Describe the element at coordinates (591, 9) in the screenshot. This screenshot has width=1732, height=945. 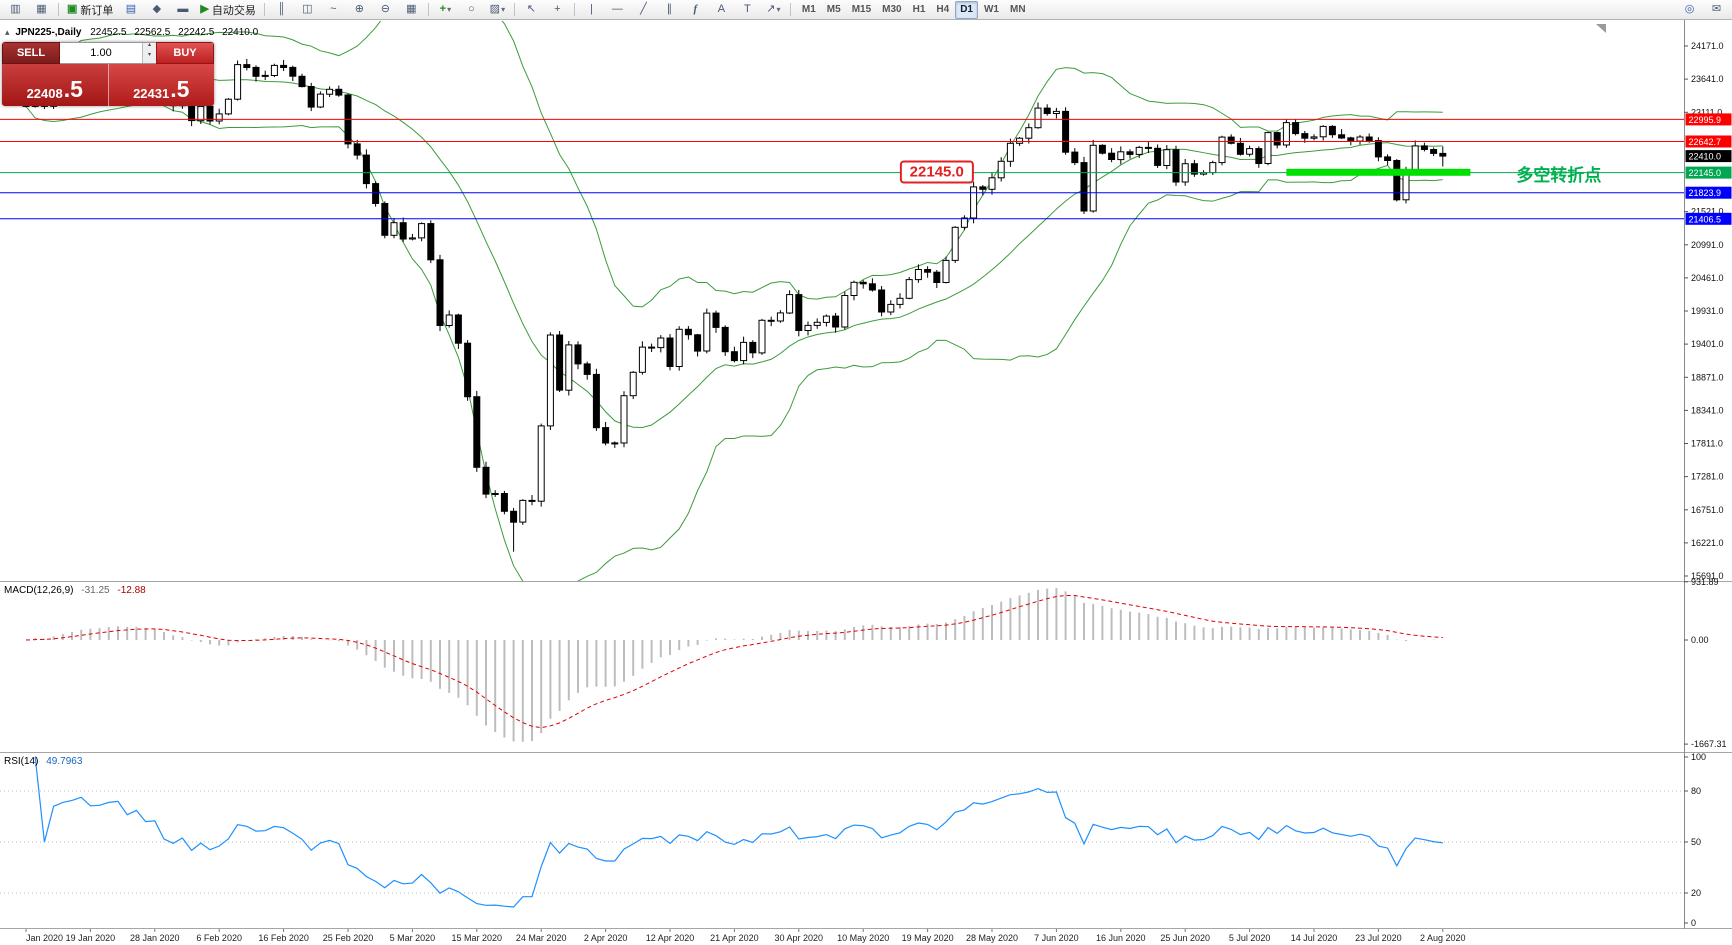
I see `vertical-line-tool-button: |` at that location.